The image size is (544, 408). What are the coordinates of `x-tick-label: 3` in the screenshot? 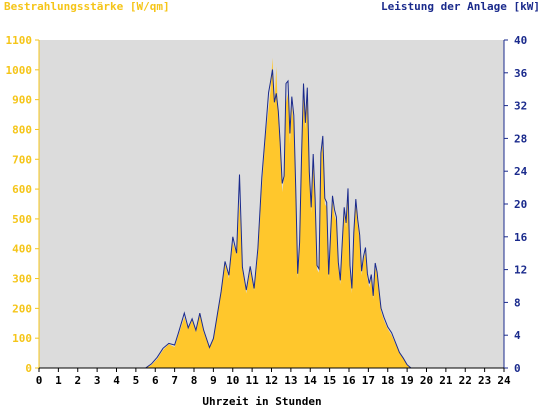 It's located at (97, 380).